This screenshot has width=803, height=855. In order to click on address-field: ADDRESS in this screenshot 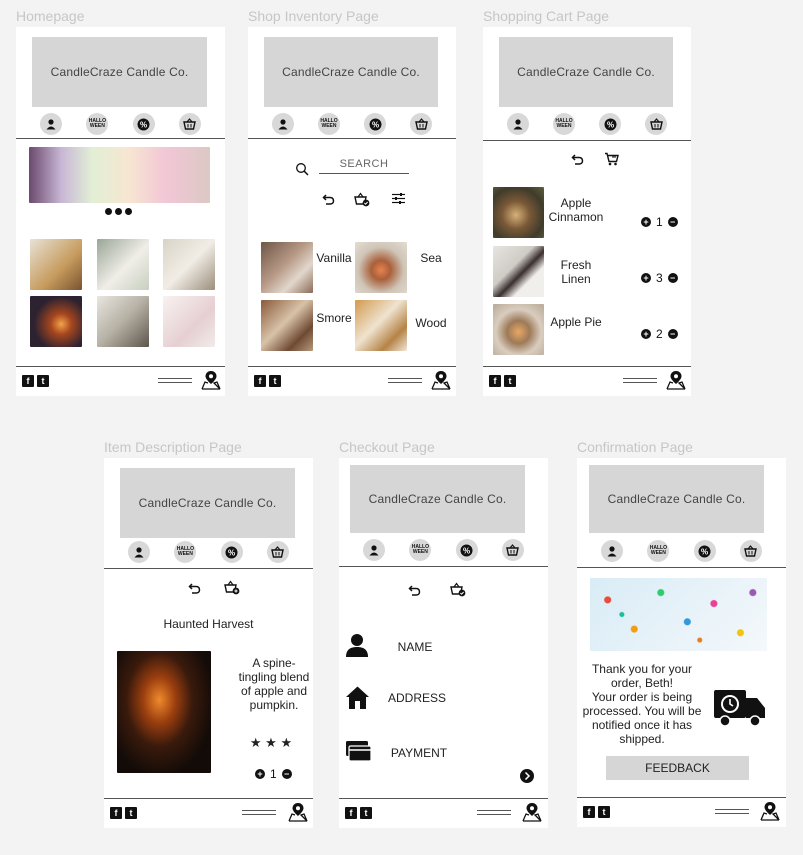, I will do `click(416, 698)`.